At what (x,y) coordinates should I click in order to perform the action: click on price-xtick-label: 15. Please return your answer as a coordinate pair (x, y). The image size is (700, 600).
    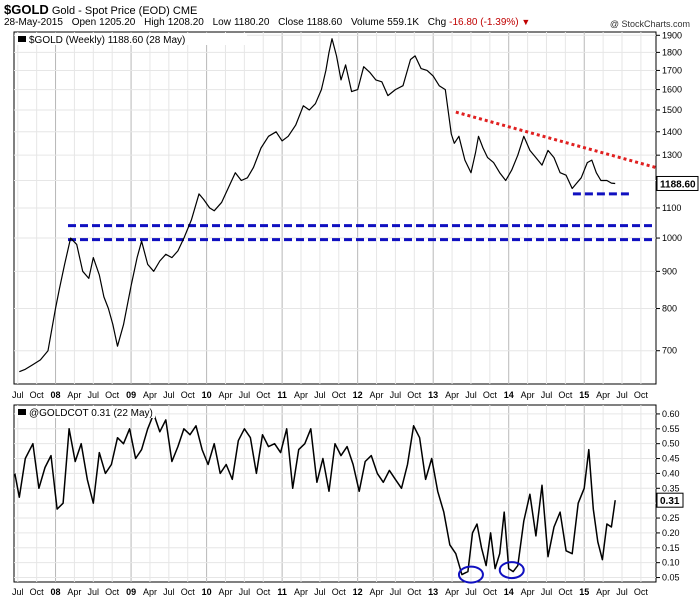
    Looking at the image, I should click on (584, 395).